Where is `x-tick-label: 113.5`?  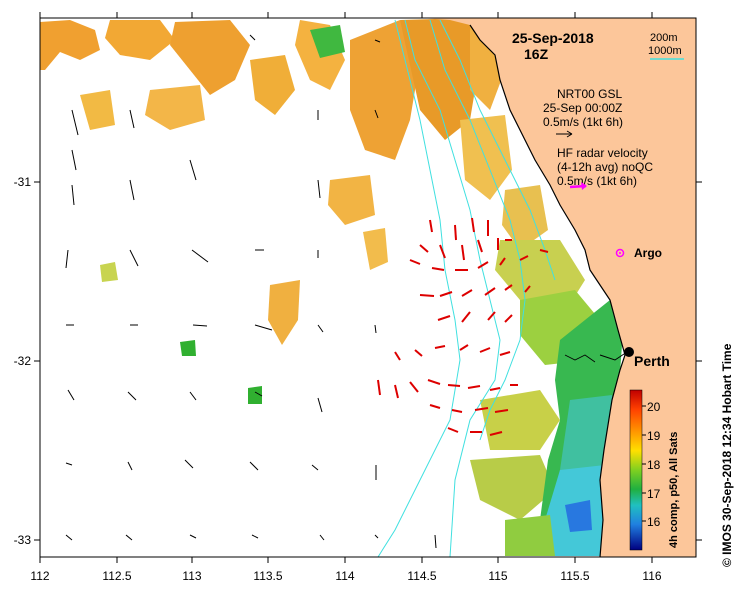 x-tick-label: 113.5 is located at coordinates (267, 576).